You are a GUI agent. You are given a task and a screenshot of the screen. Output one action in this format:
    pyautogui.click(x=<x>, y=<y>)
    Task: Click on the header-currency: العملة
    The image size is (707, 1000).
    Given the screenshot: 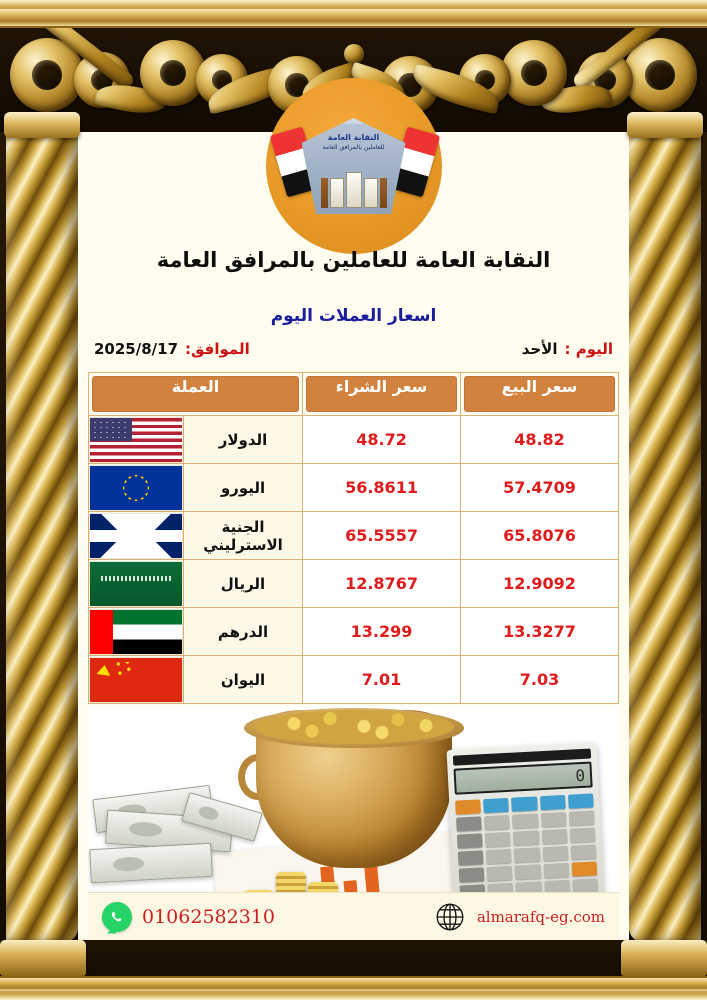 What is the action you would take?
    pyautogui.click(x=196, y=394)
    